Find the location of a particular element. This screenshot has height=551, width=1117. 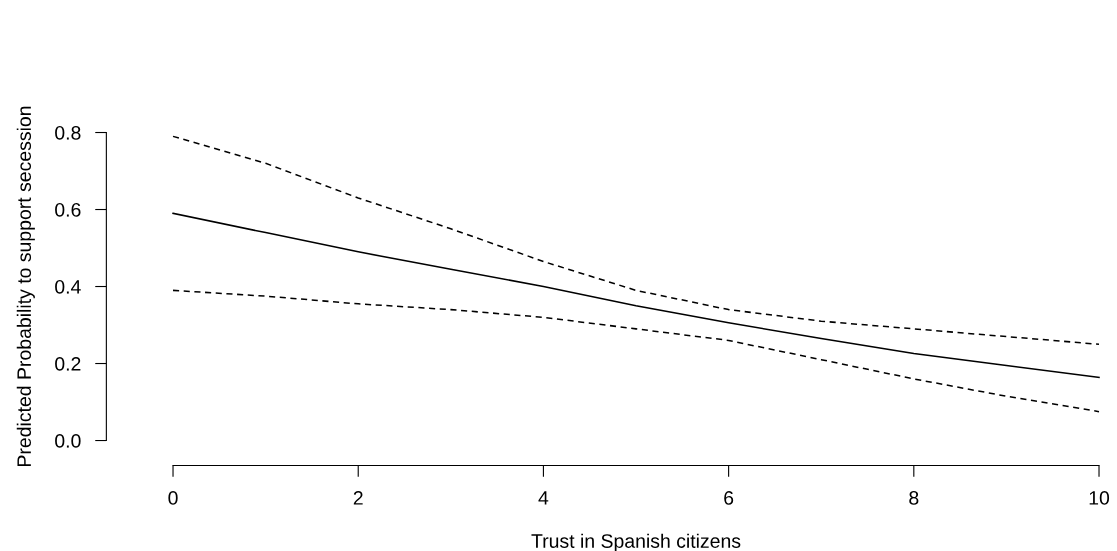

x-tick-label: 4 is located at coordinates (543, 498).